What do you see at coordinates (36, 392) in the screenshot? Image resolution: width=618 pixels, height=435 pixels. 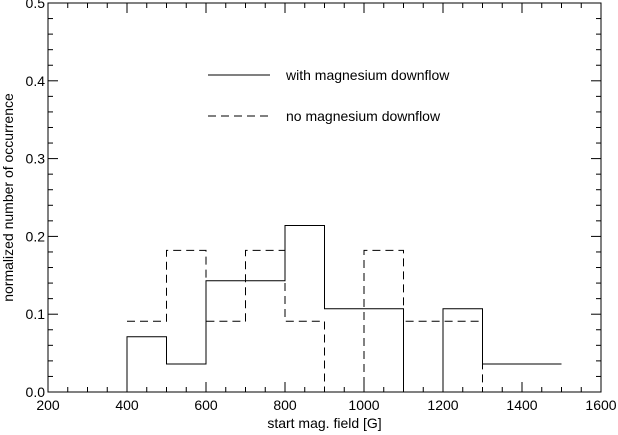 I see `y-tick-label: 0.0` at bounding box center [36, 392].